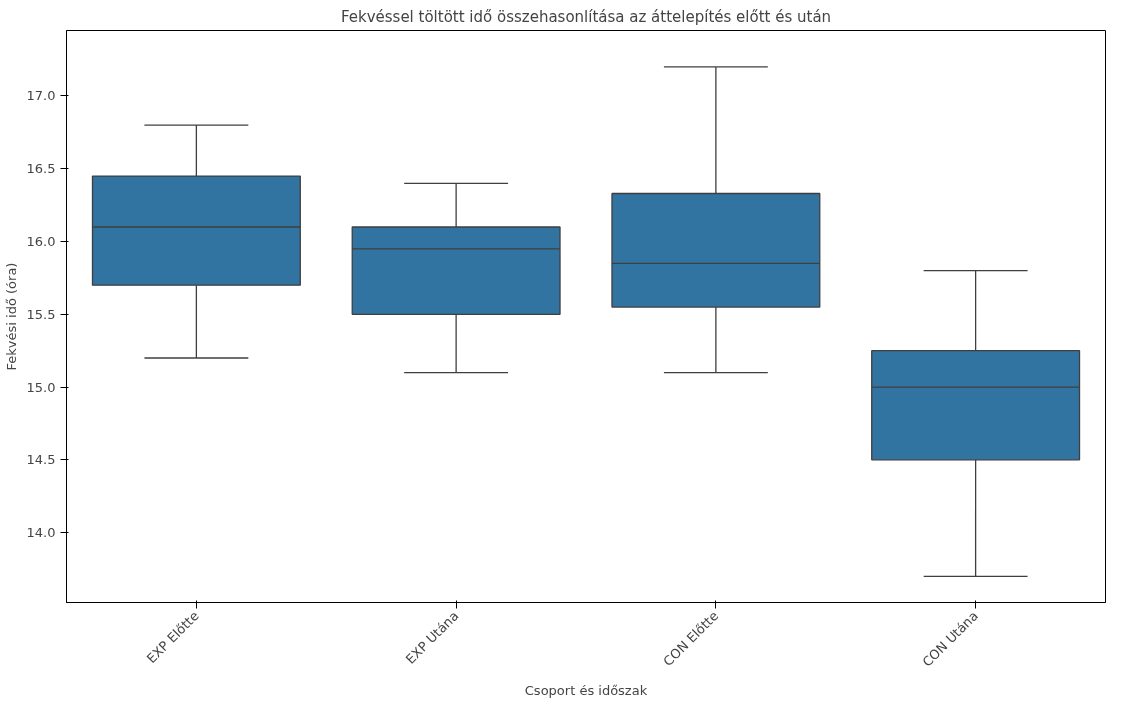  I want to click on y-tick-label: 14.0, so click(41, 533).